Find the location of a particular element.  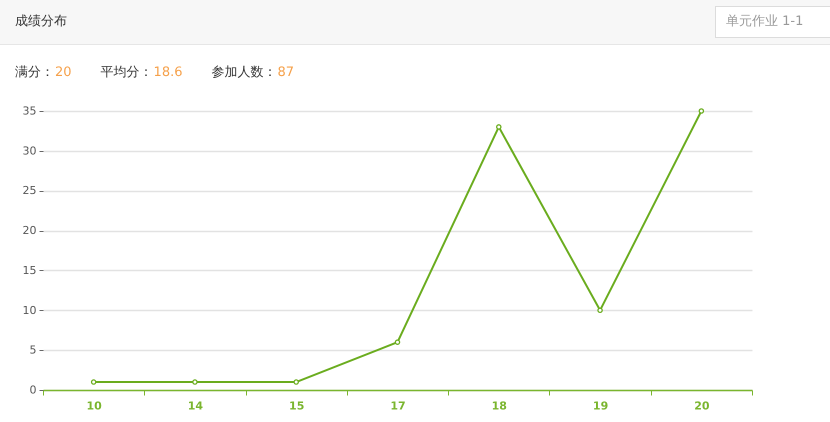

x-tick-label: 10 is located at coordinates (94, 406).